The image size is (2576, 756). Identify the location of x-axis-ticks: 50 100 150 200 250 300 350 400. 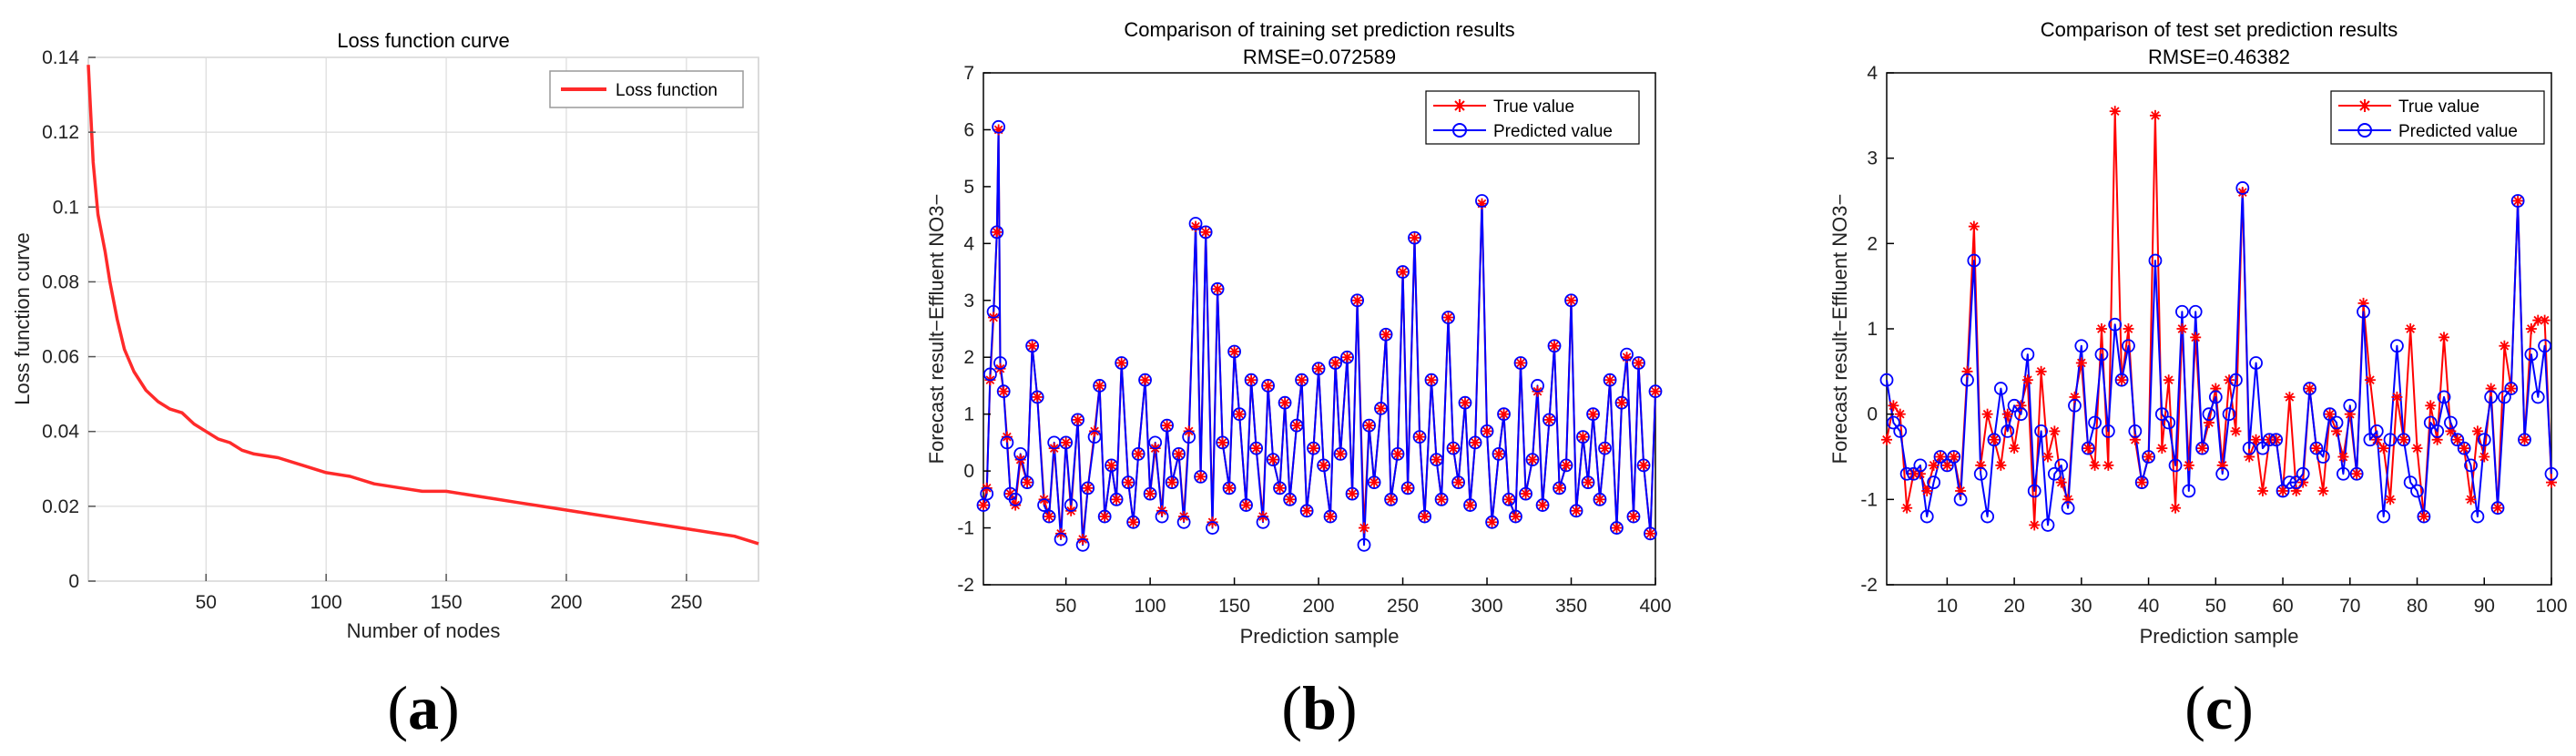
(1363, 597).